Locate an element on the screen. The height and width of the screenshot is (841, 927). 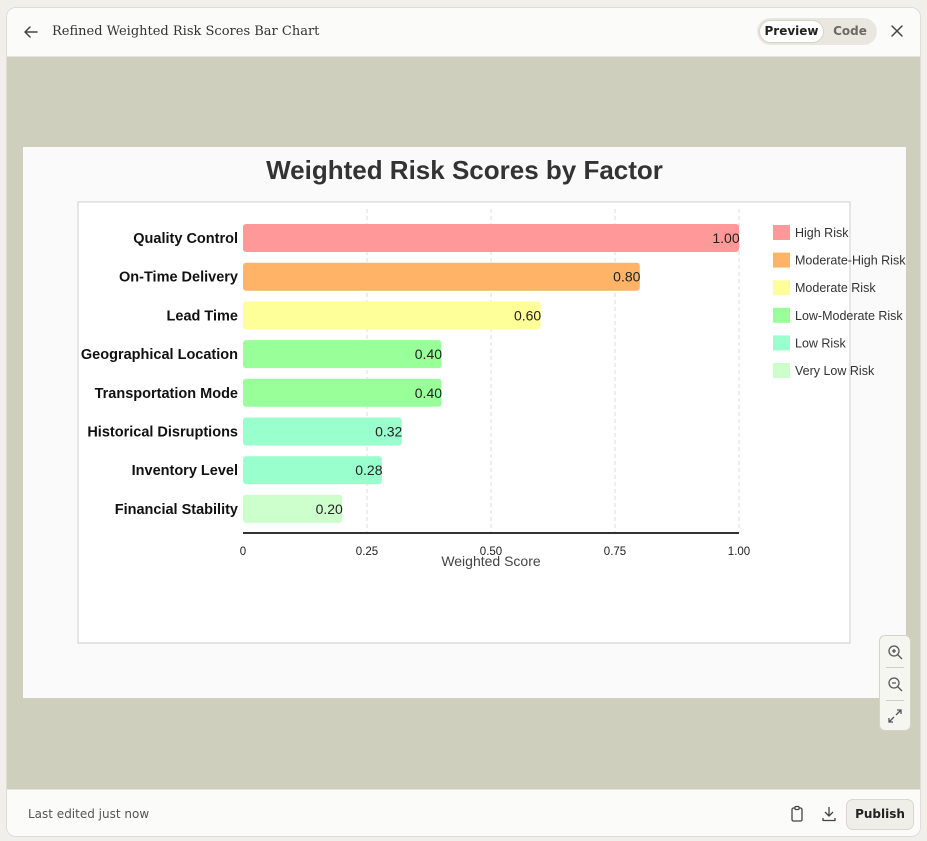
expand-icon is located at coordinates (895, 716).